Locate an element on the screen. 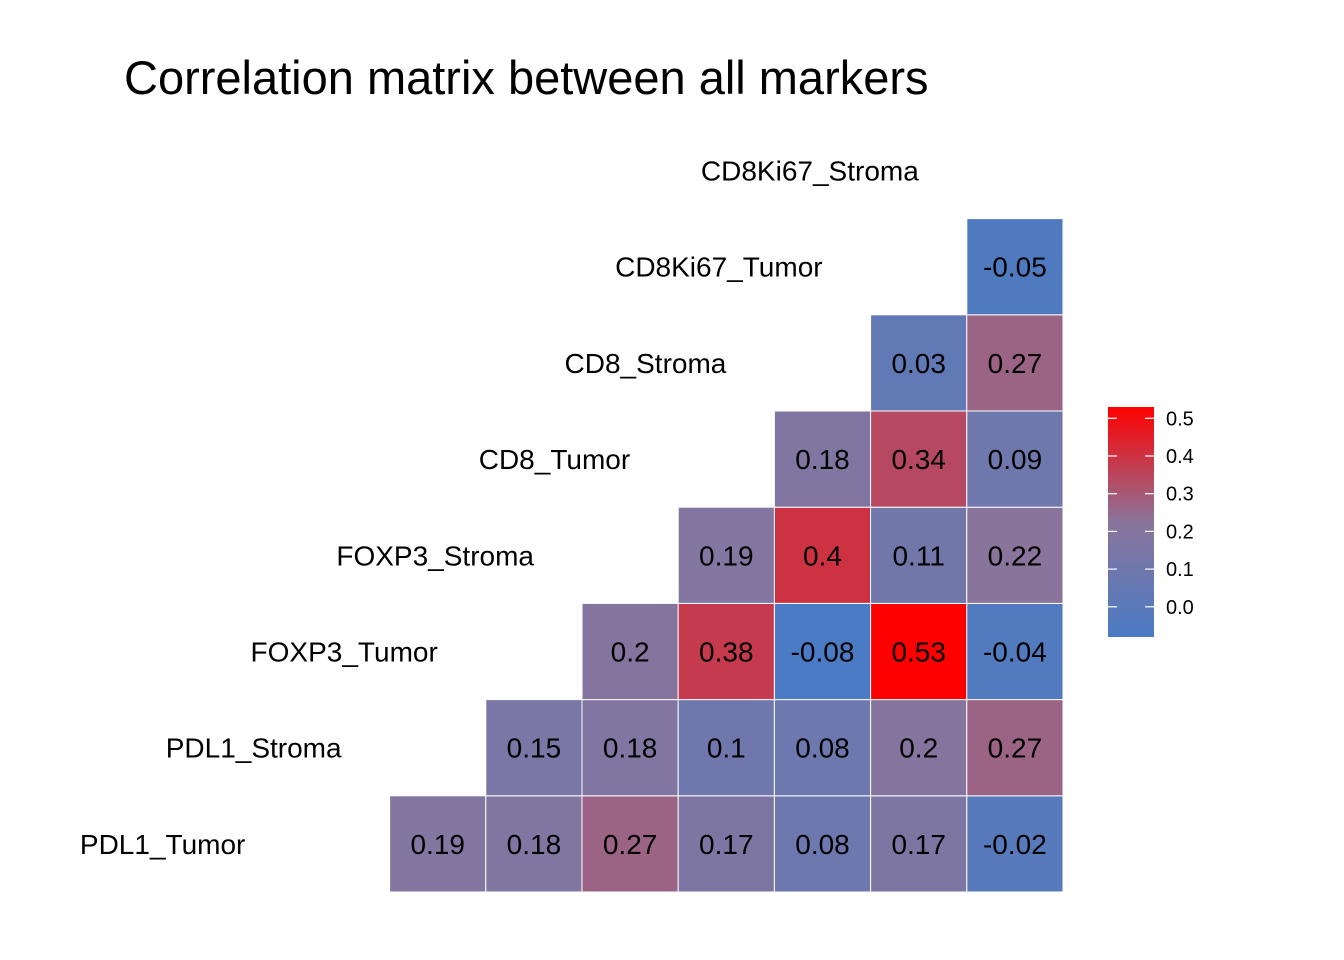 This screenshot has height=960, width=1344. heatmap-cell-foxp3-tumor-cd8-stroma is located at coordinates (822, 651).